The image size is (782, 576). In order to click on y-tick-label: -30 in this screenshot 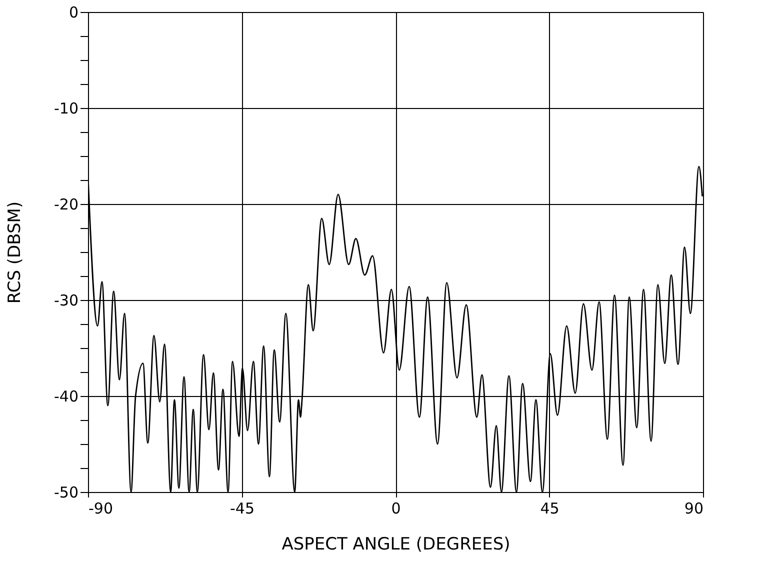, I will do `click(66, 301)`.